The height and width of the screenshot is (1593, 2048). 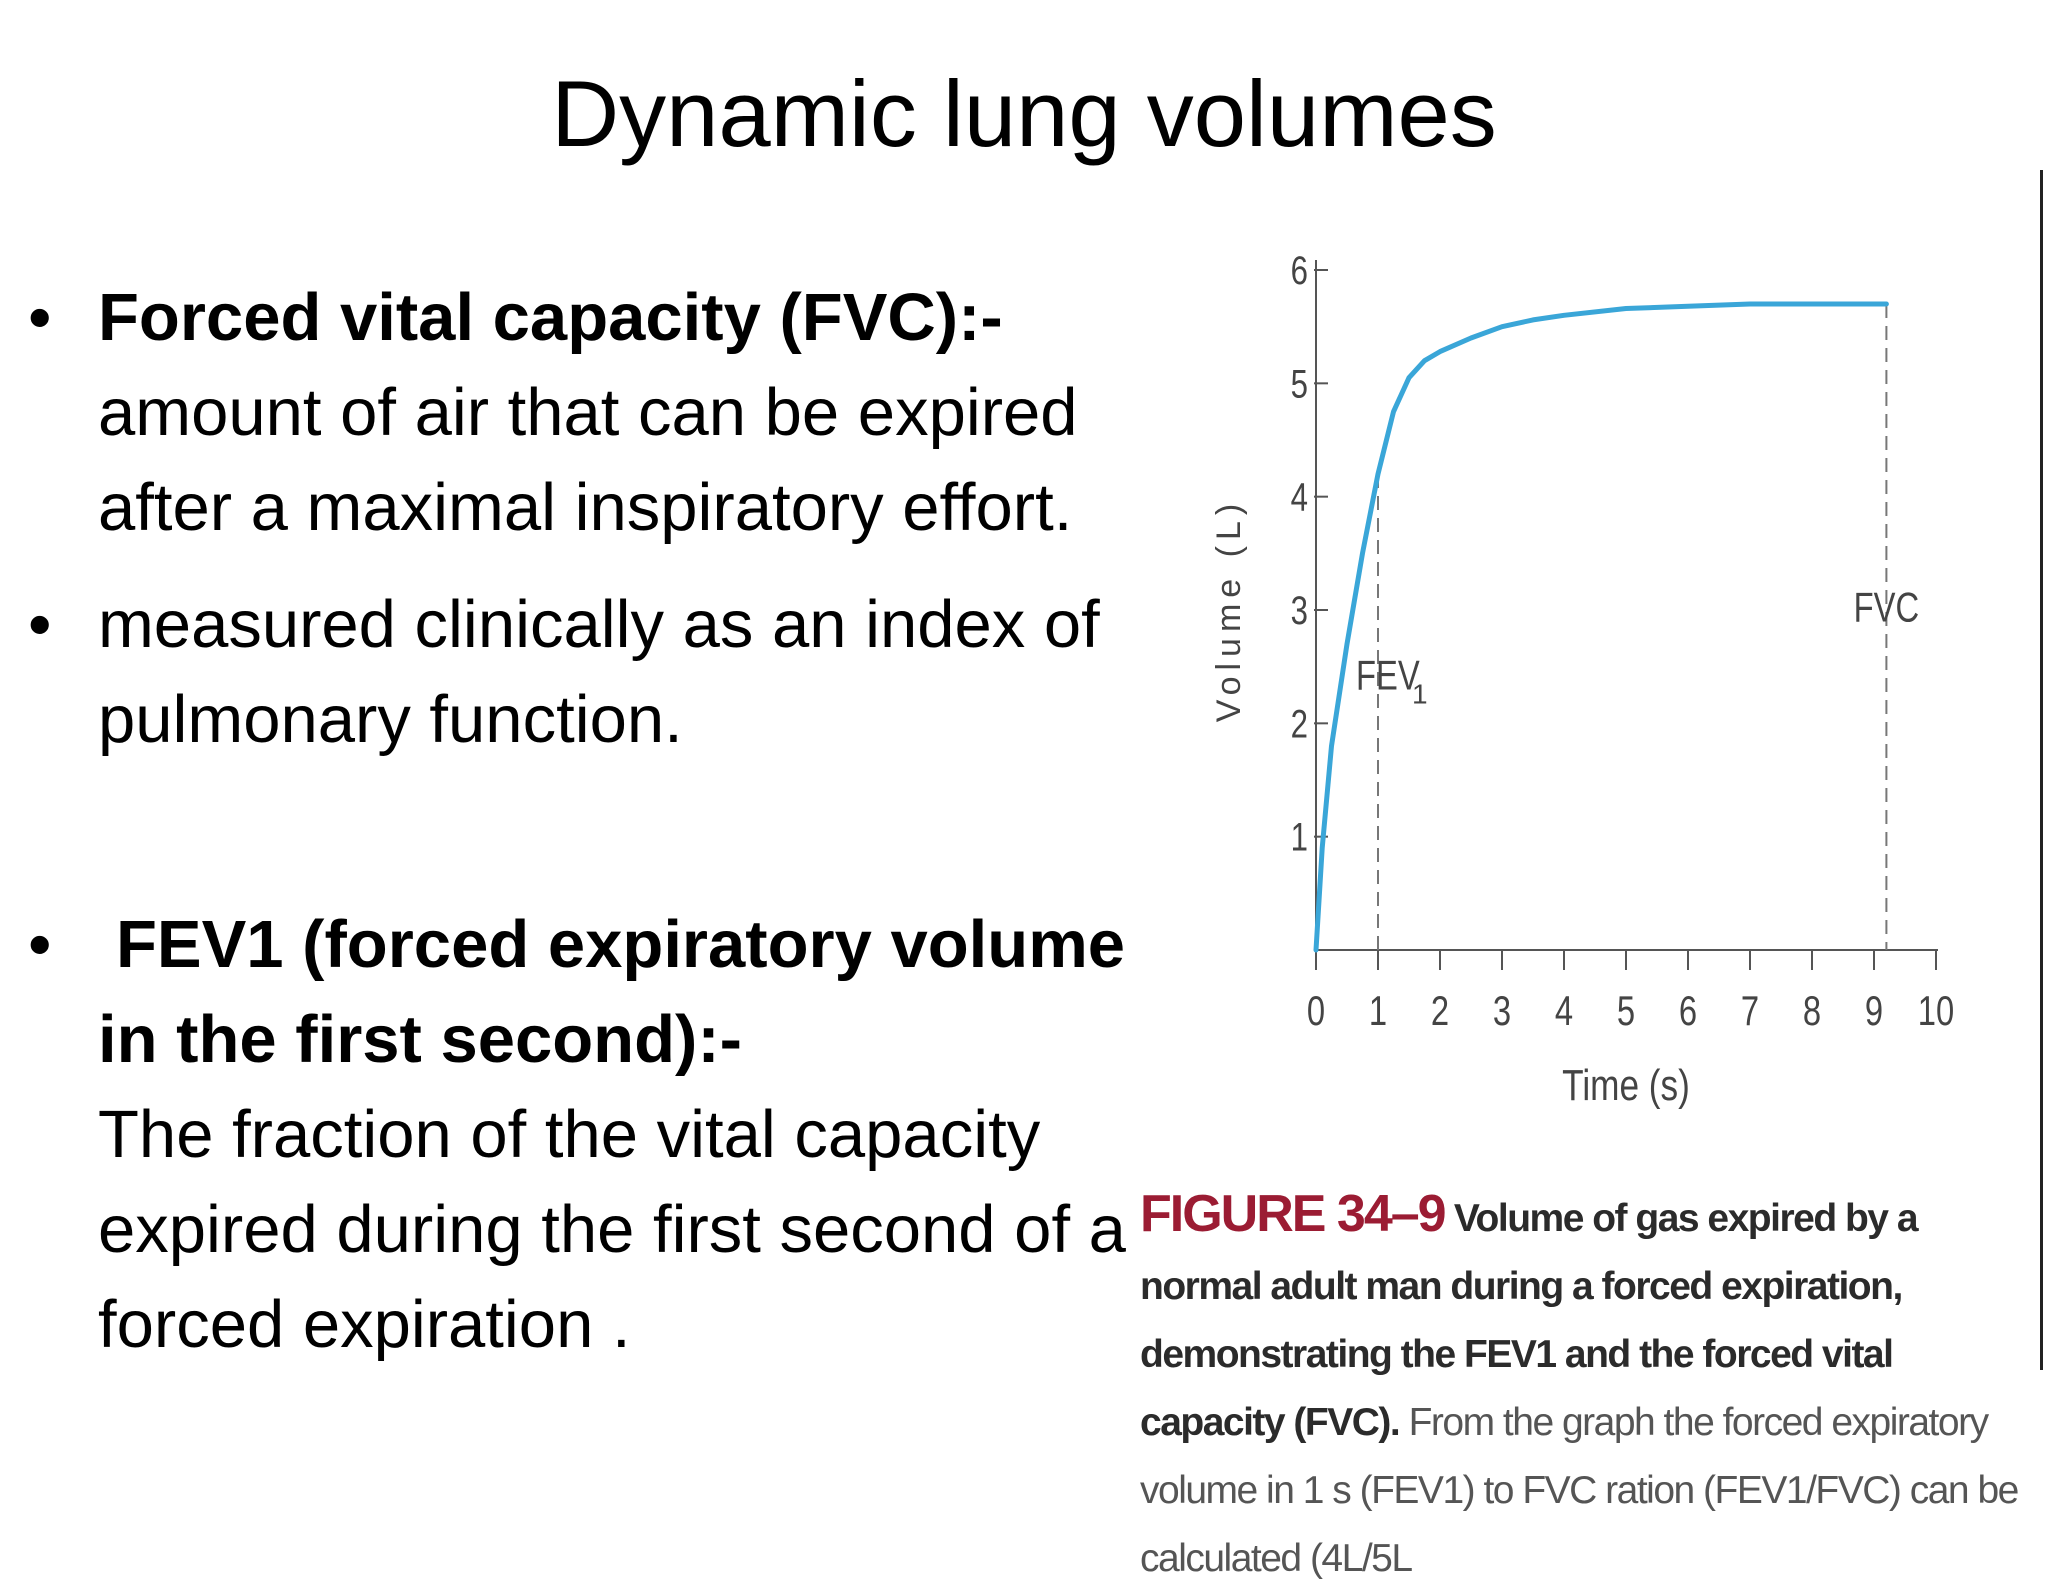 I want to click on x-tick-label: 9, so click(x=1874, y=1010).